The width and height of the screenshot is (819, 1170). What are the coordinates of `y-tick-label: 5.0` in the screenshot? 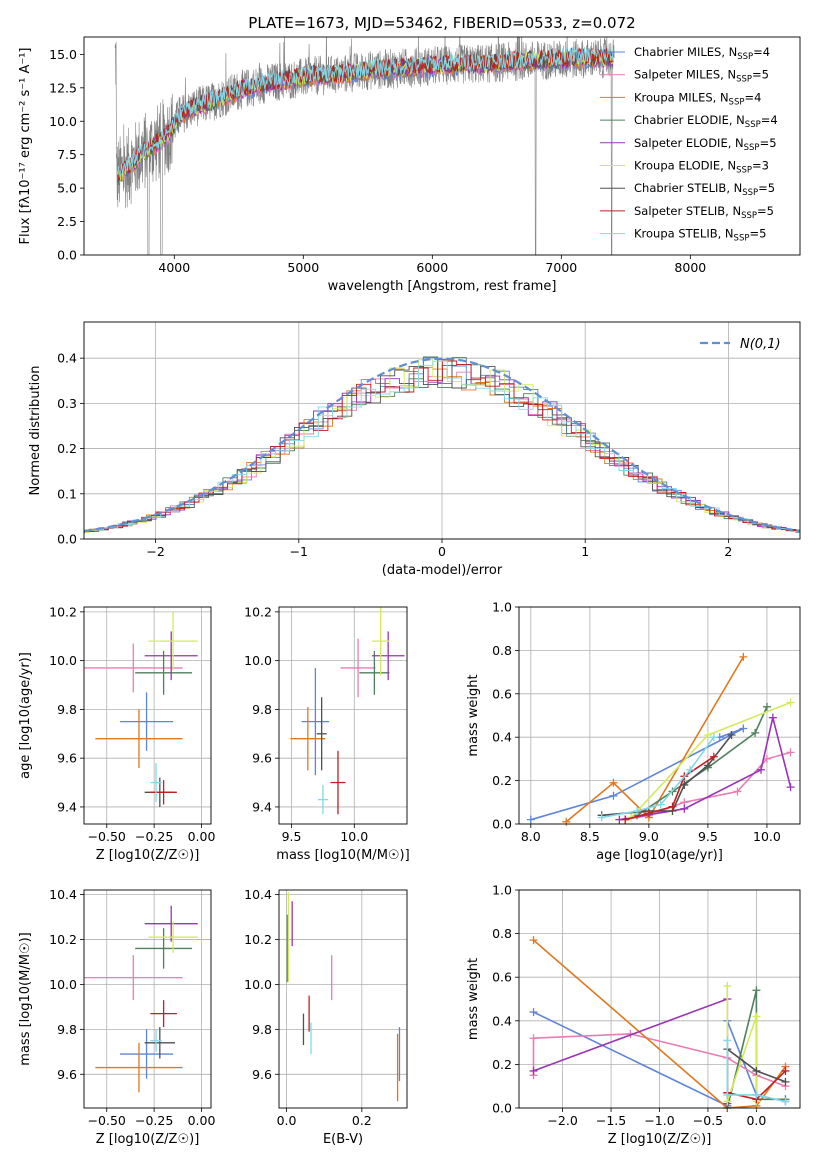 It's located at (67, 188).